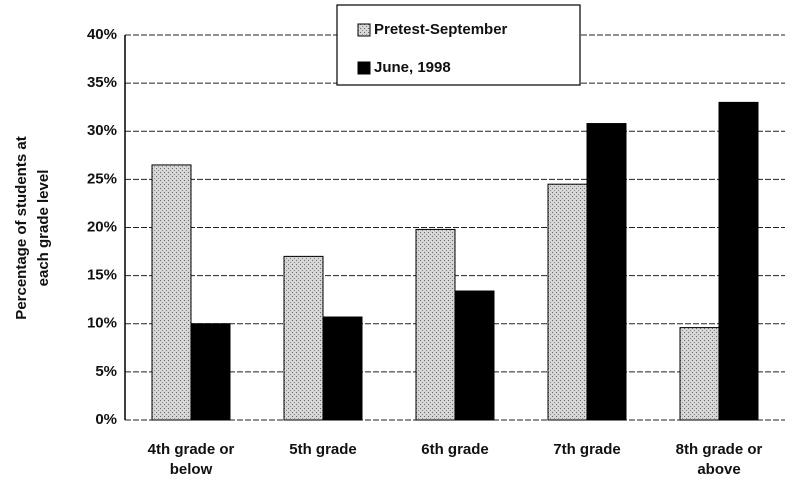 The height and width of the screenshot is (500, 788). Describe the element at coordinates (102, 275) in the screenshot. I see `y-tick-label: 15%` at that location.